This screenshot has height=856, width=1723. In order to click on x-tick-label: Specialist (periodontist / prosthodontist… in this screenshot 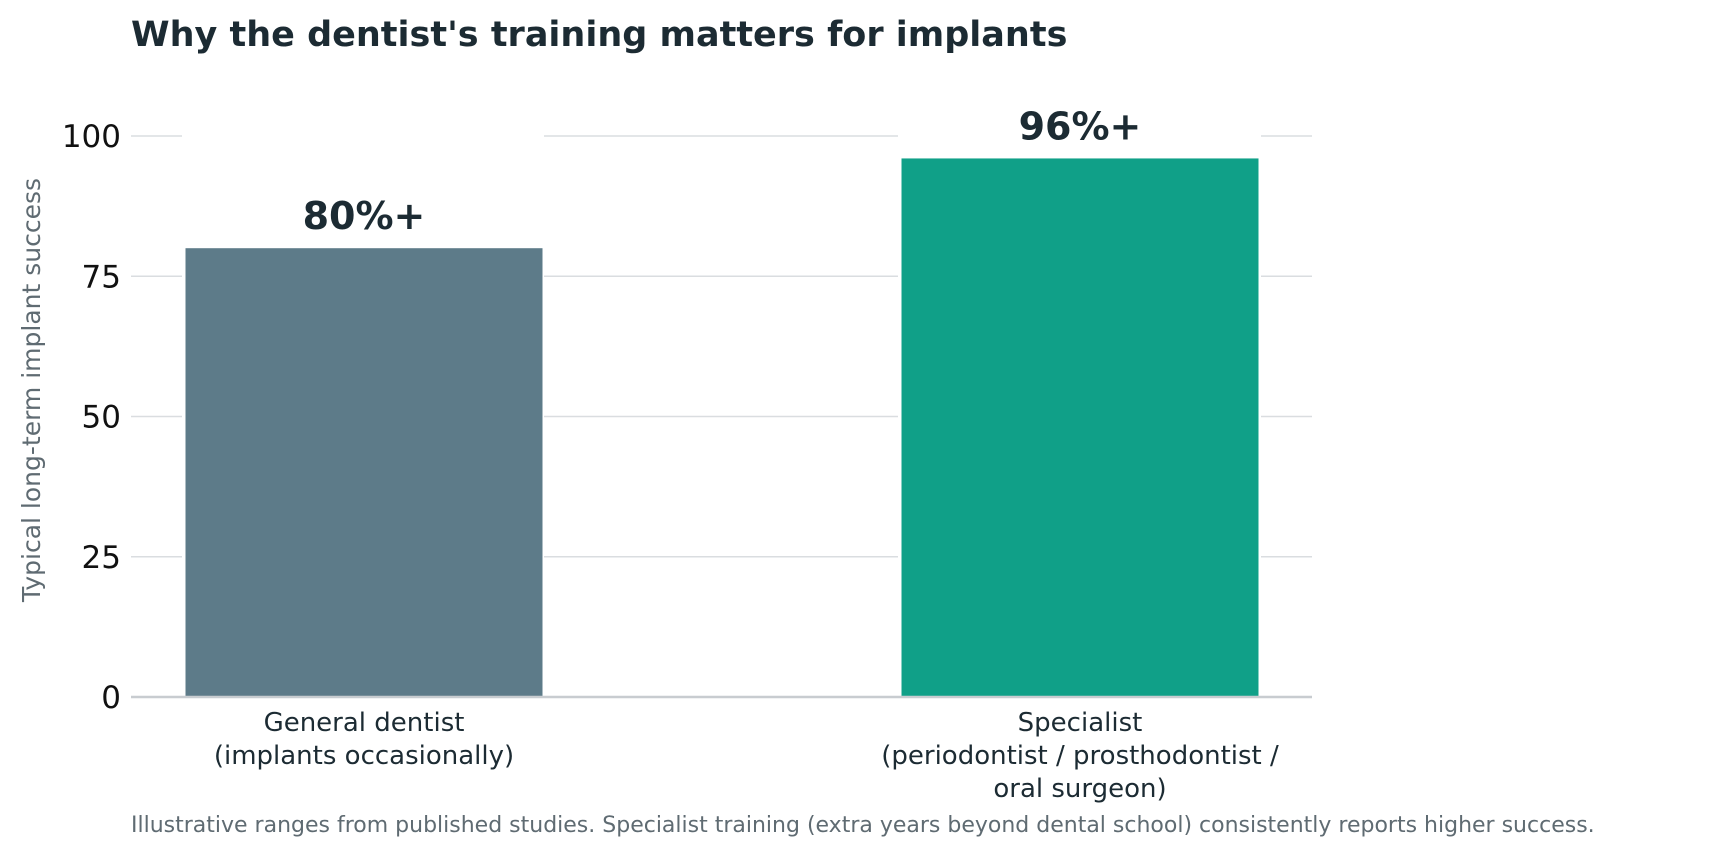, I will do `click(1080, 756)`.